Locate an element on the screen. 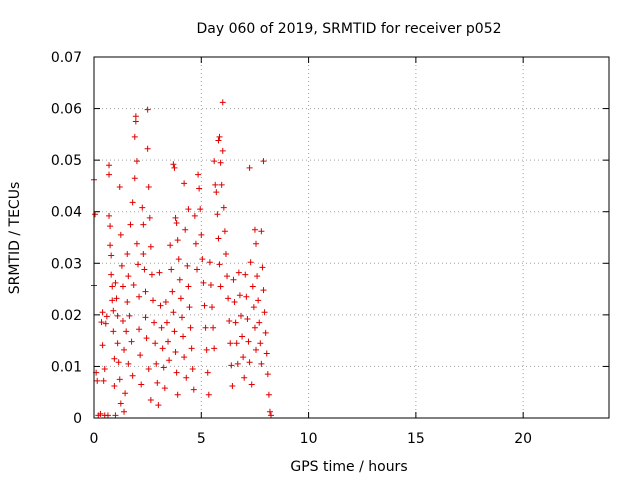  y-tick-label: 0.04 is located at coordinates (66, 213).